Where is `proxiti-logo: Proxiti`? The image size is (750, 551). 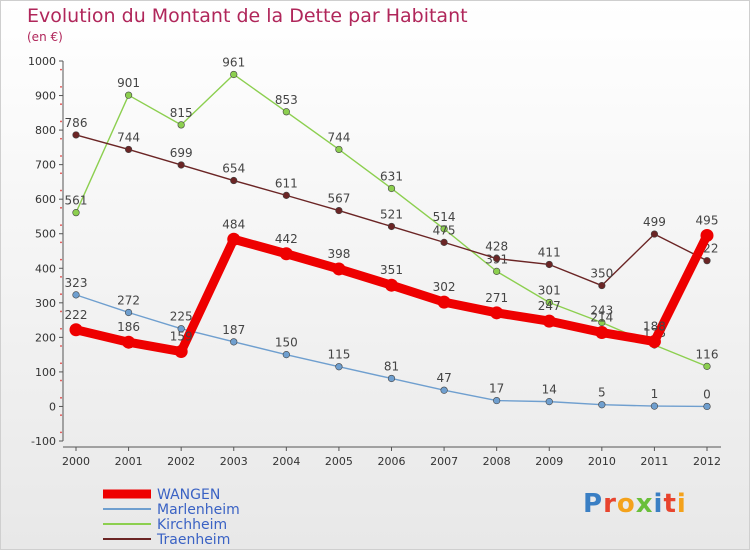 proxiti-logo: Proxiti is located at coordinates (635, 504).